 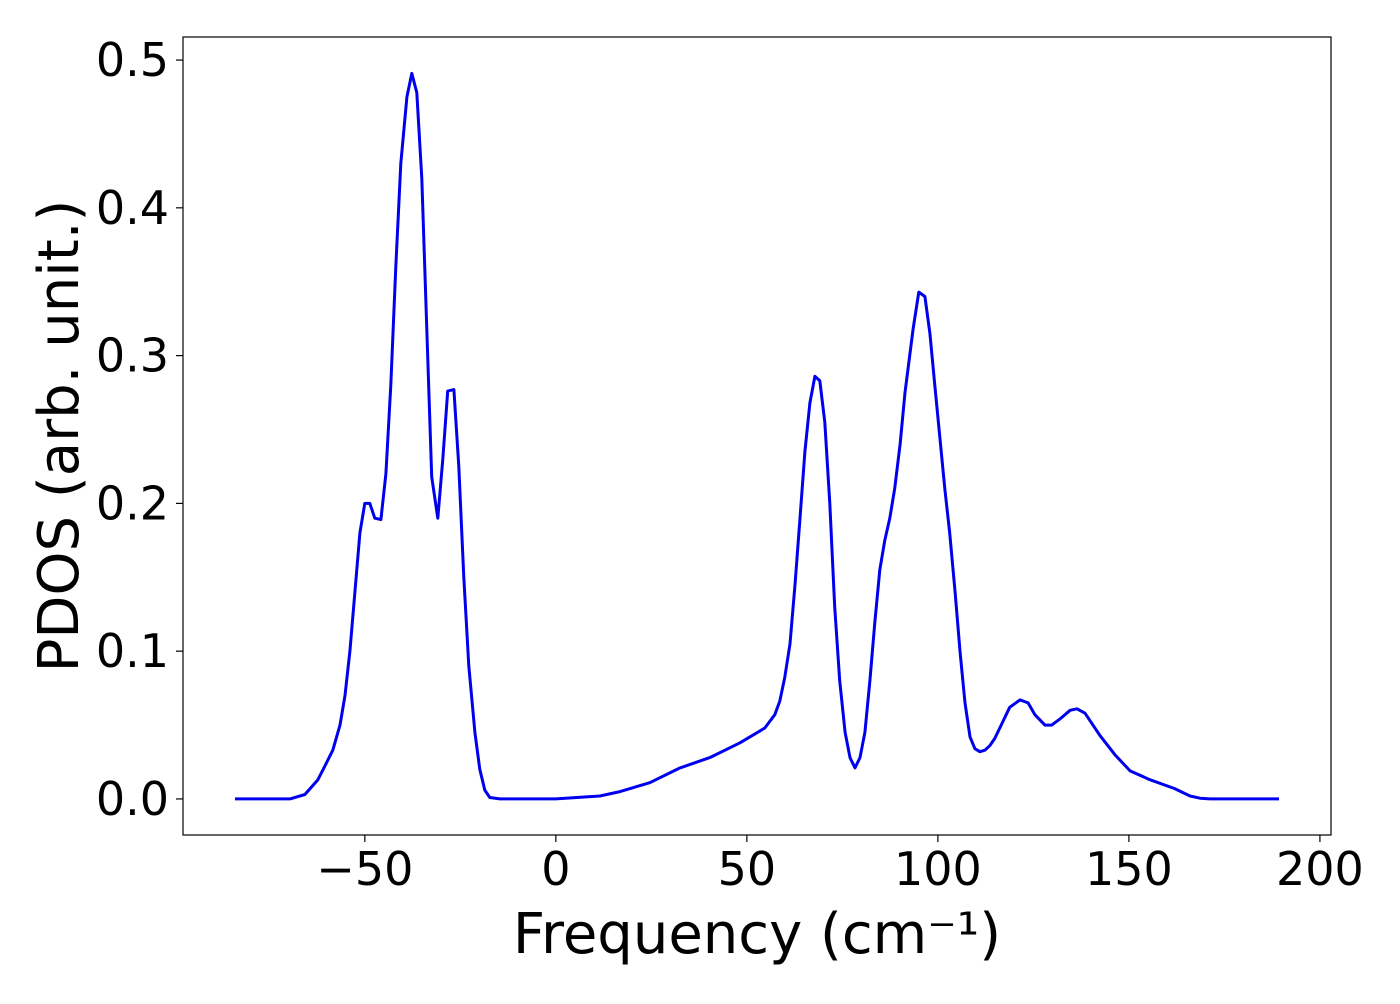 I want to click on x-tick-label: 0, so click(x=555, y=869).